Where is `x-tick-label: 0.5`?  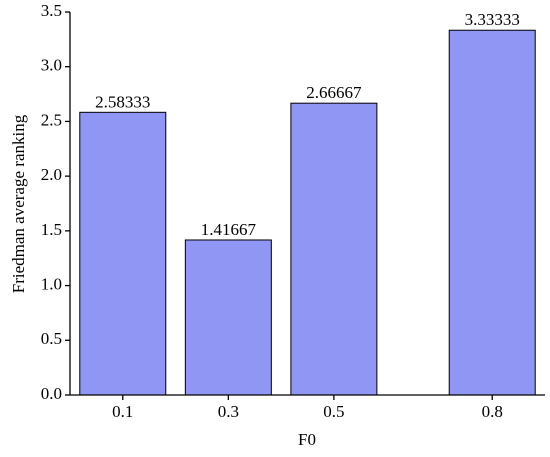 x-tick-label: 0.5 is located at coordinates (333, 411).